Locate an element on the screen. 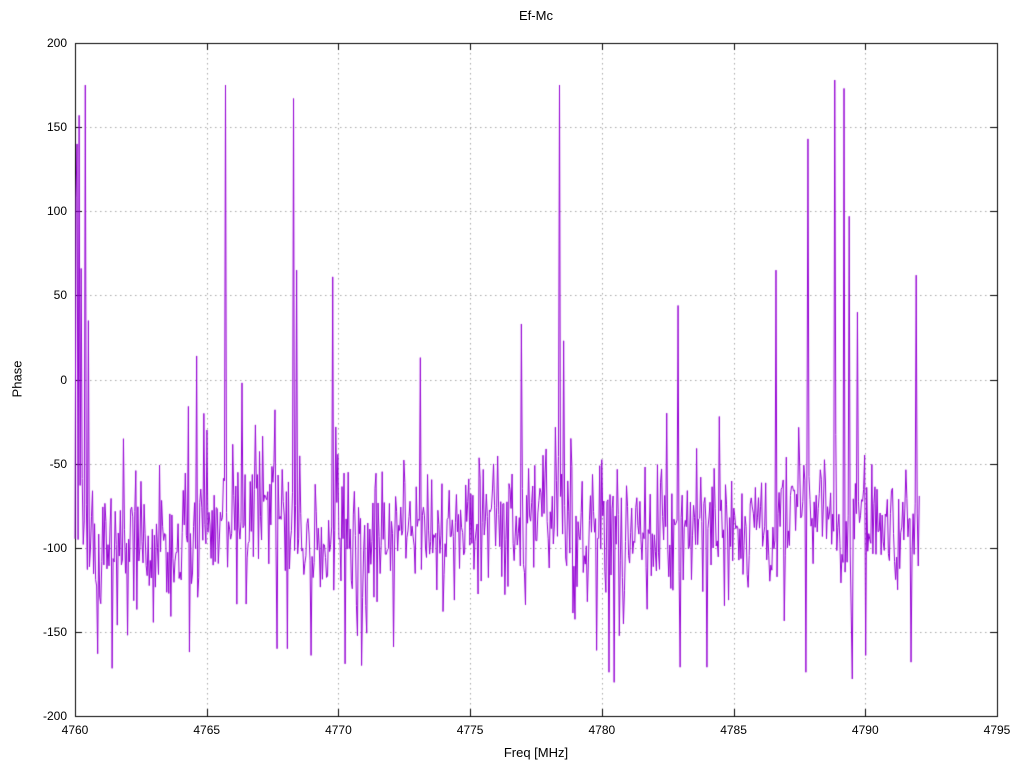  y-tick-label: 50 is located at coordinates (60, 295).